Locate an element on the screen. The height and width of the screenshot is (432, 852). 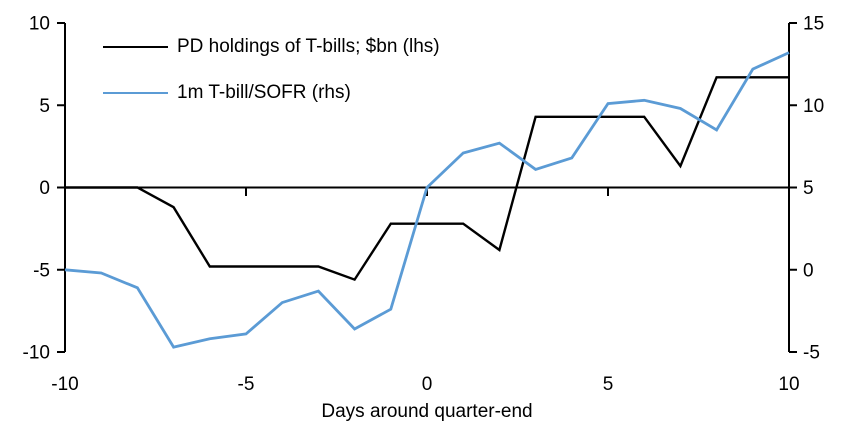
legend-line-sample-blue is located at coordinates (135, 92).